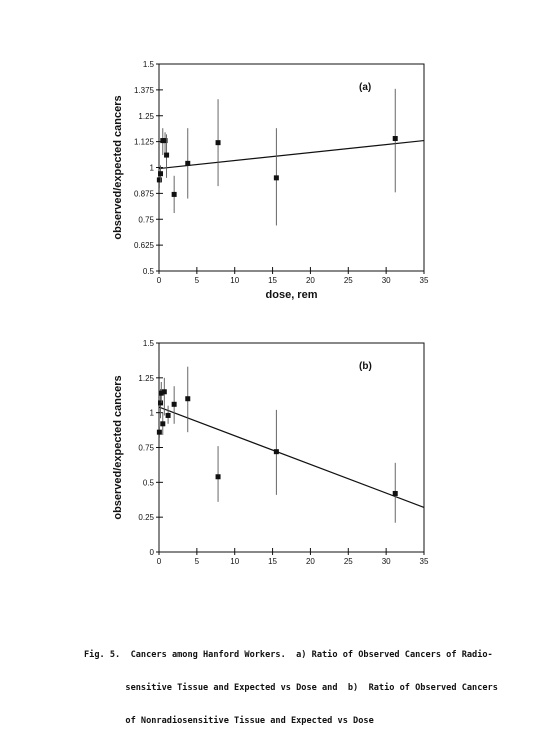  What do you see at coordinates (386, 280) in the screenshot?
I see `chart-a-xtick-label: 30` at bounding box center [386, 280].